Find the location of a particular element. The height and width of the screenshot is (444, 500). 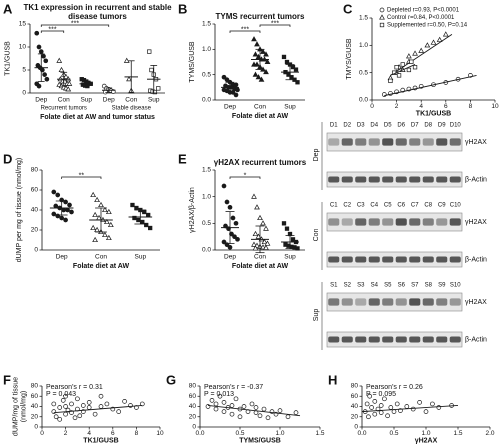

lane-label: S7 is located at coordinates (415, 286).